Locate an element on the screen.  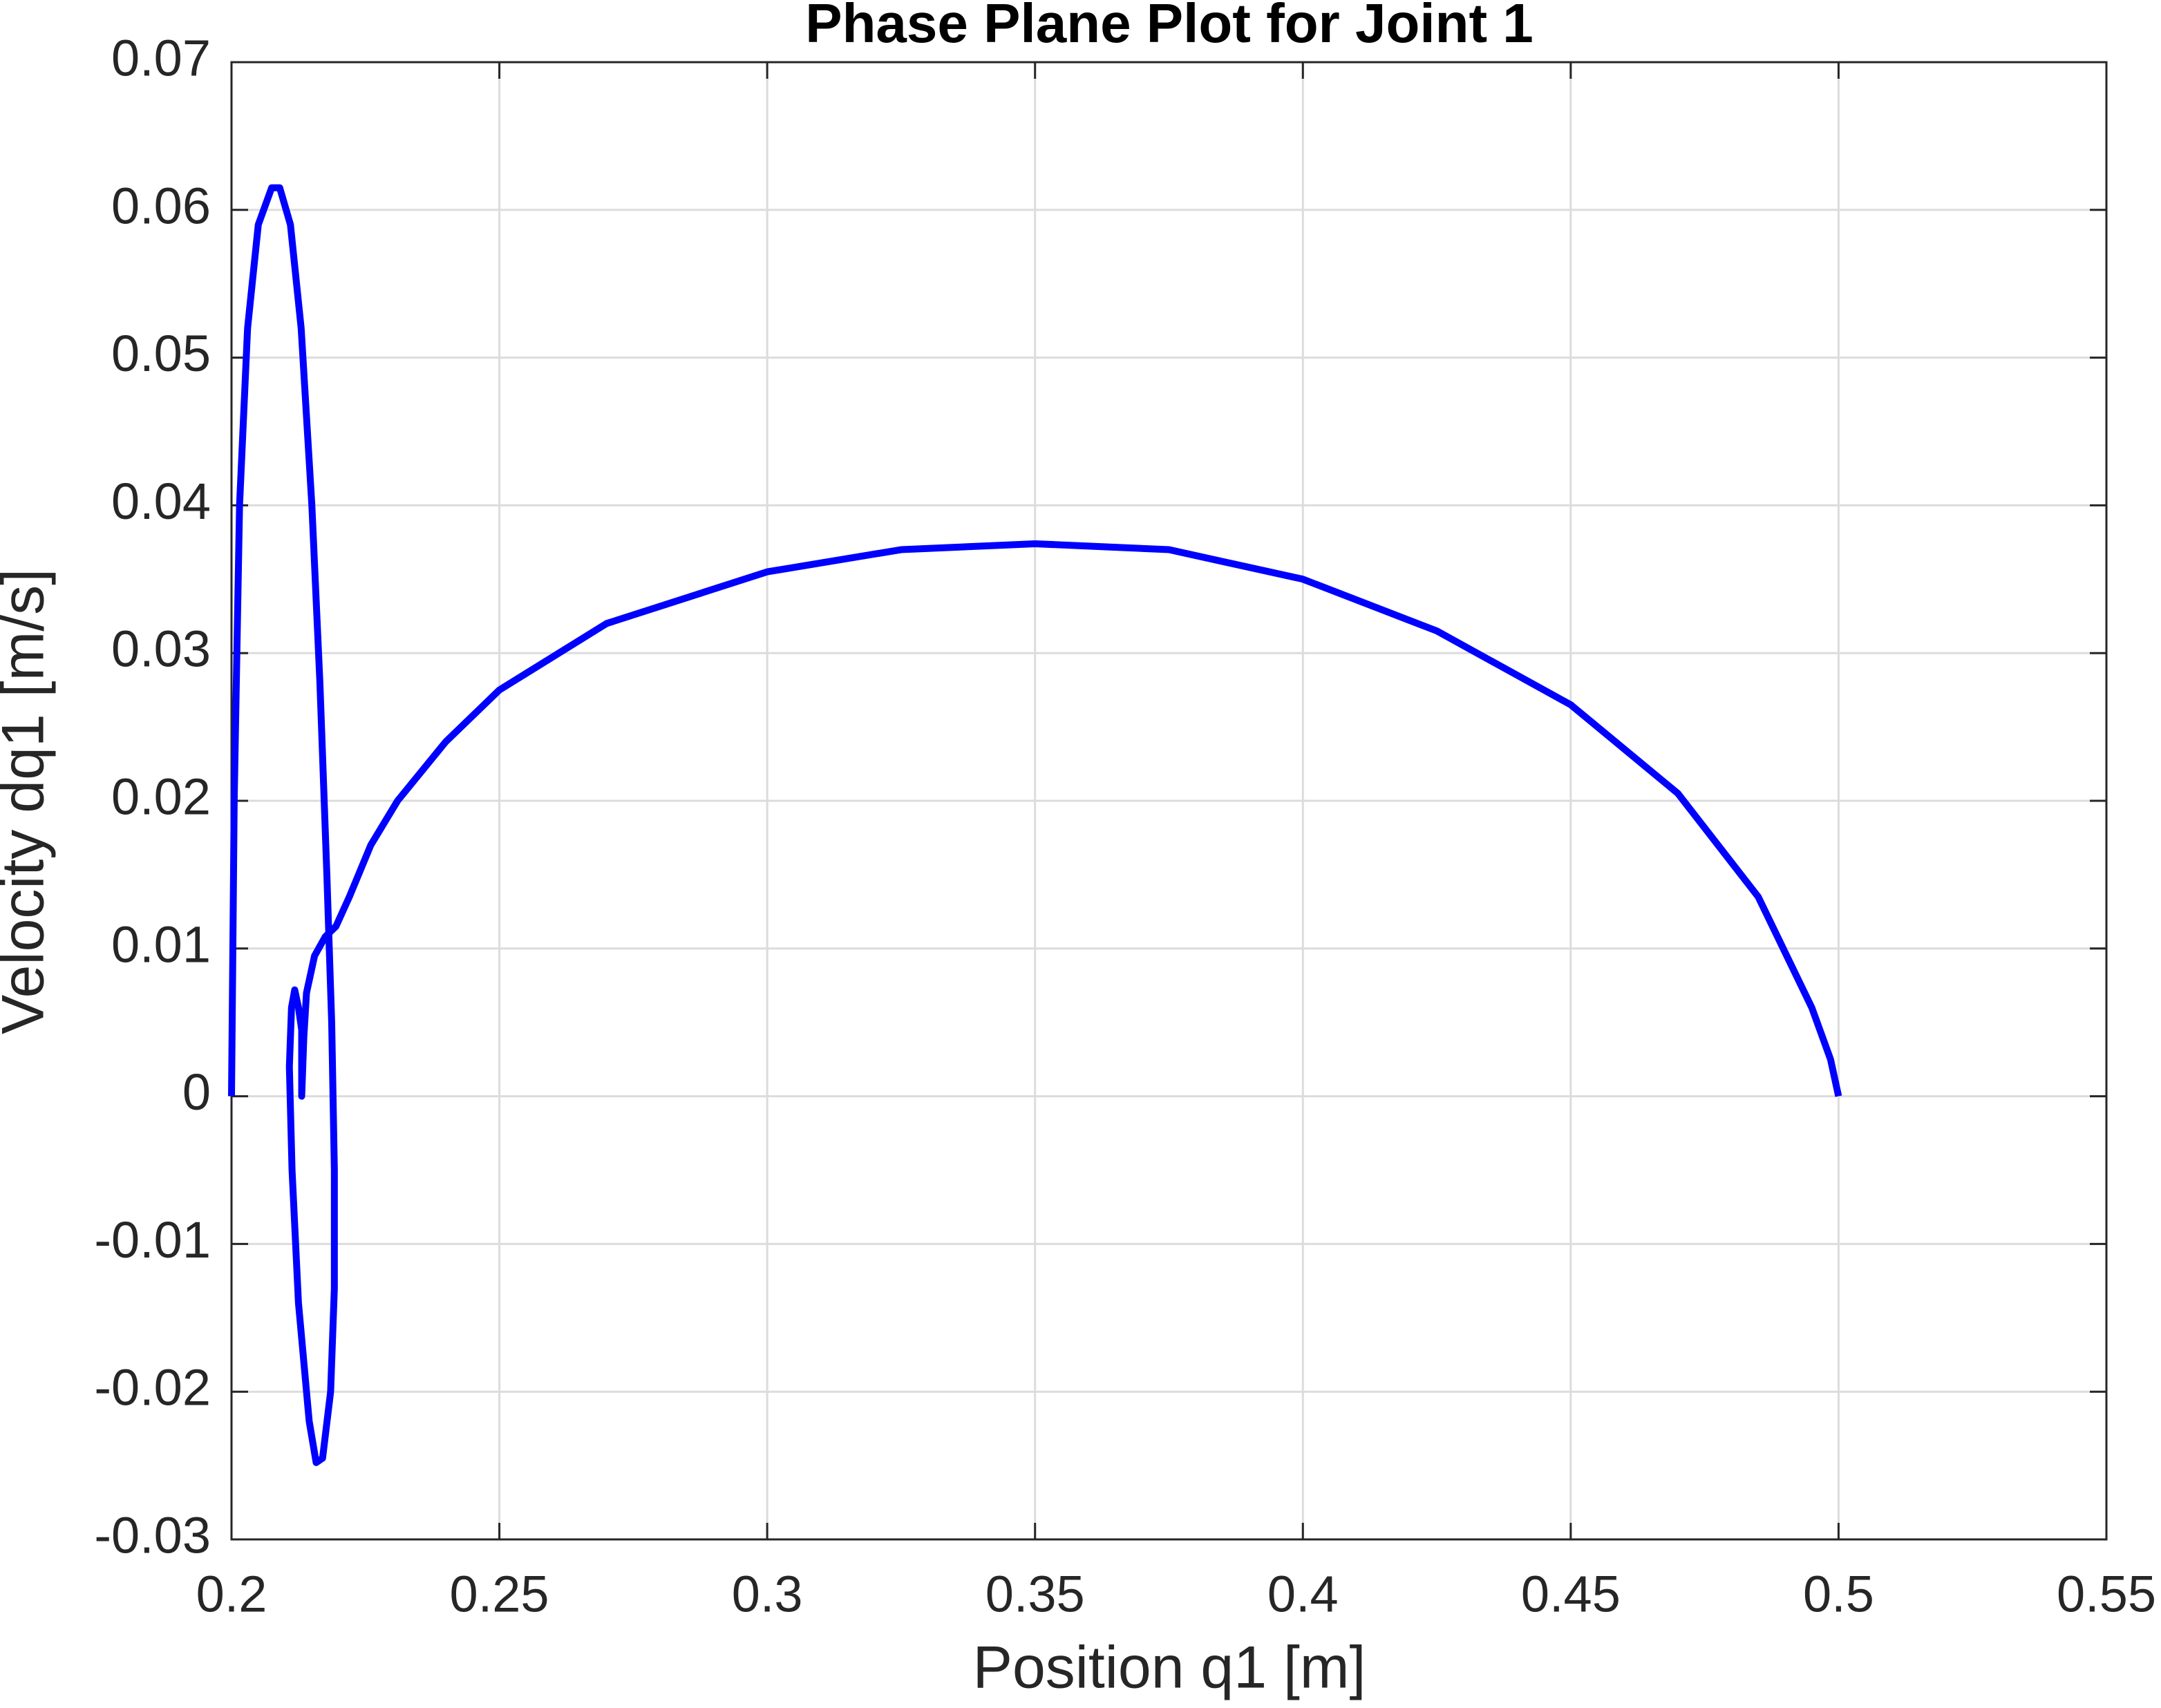
x-tick-label: 0.25 is located at coordinates (499, 1594).